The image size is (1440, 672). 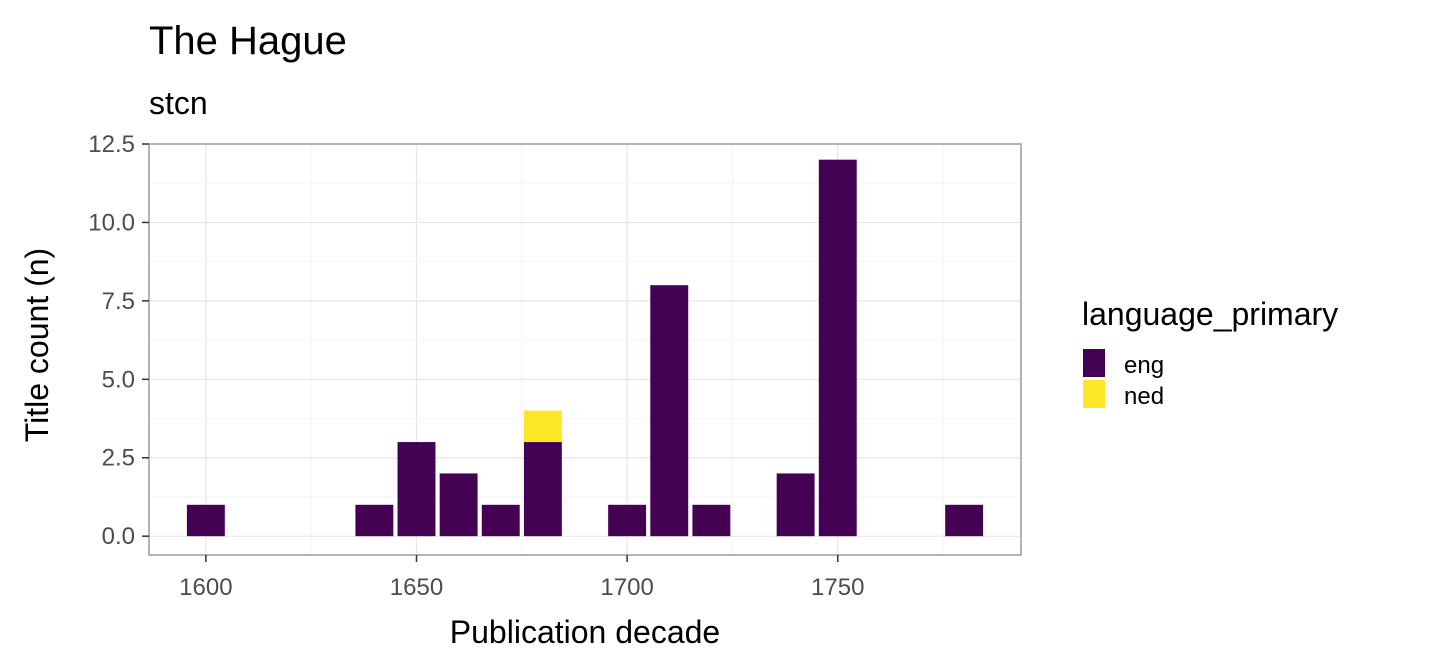 What do you see at coordinates (626, 587) in the screenshot?
I see `x-tick-label: 1700` at bounding box center [626, 587].